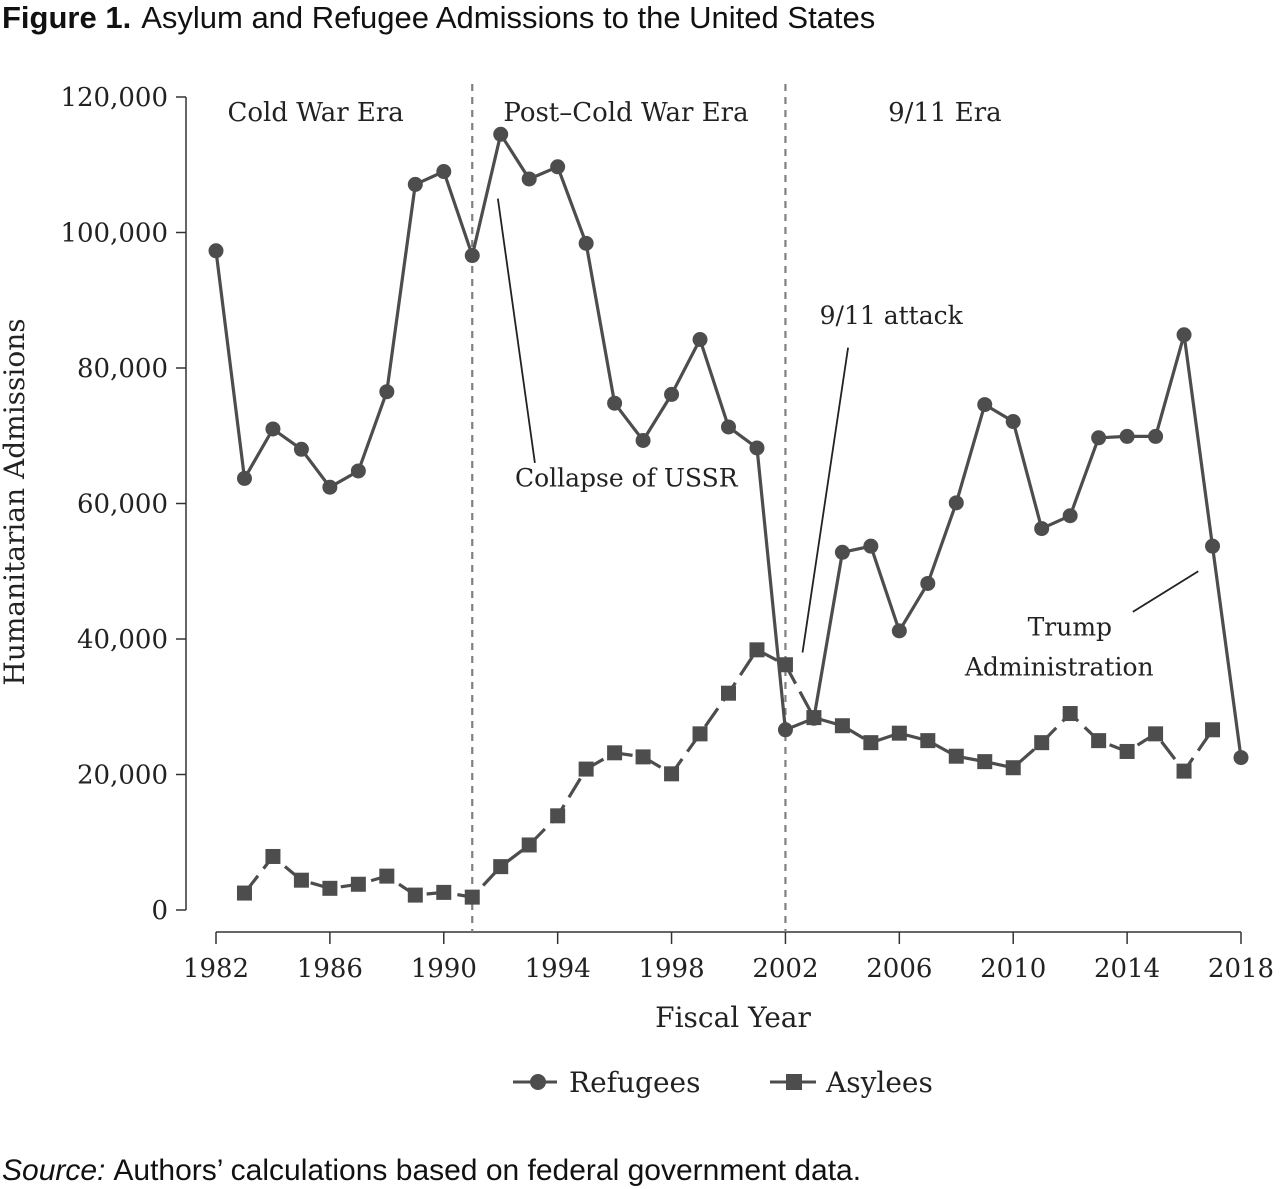 The width and height of the screenshot is (1280, 1189). I want to click on source-label: Source:, so click(53, 1170).